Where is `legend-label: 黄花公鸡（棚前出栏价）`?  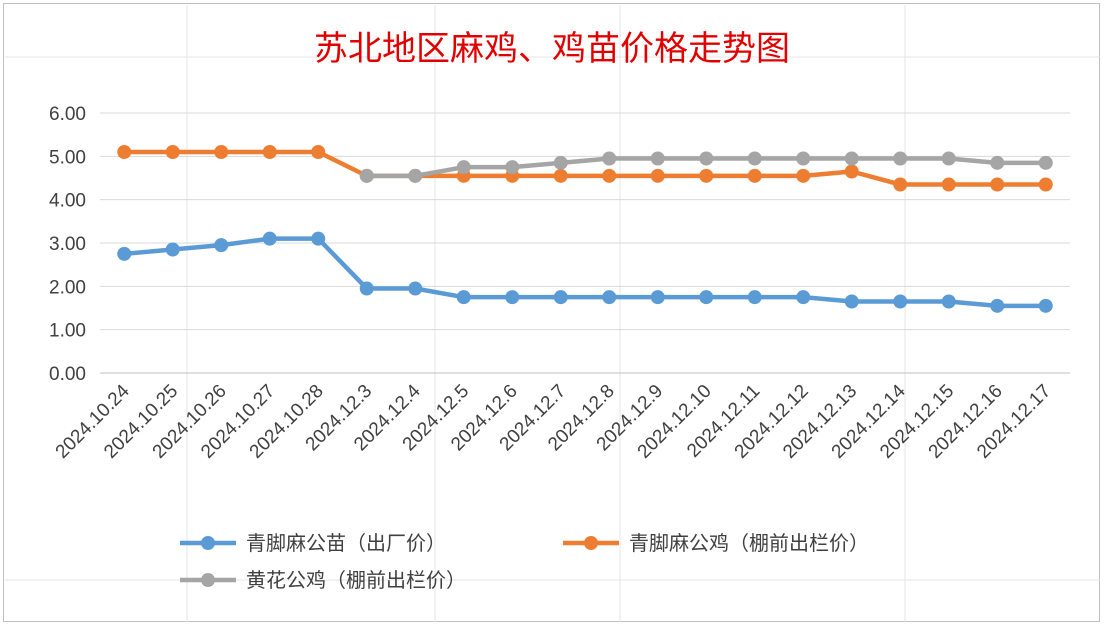
legend-label: 黄花公鸡（棚前出栏价） is located at coordinates (356, 580).